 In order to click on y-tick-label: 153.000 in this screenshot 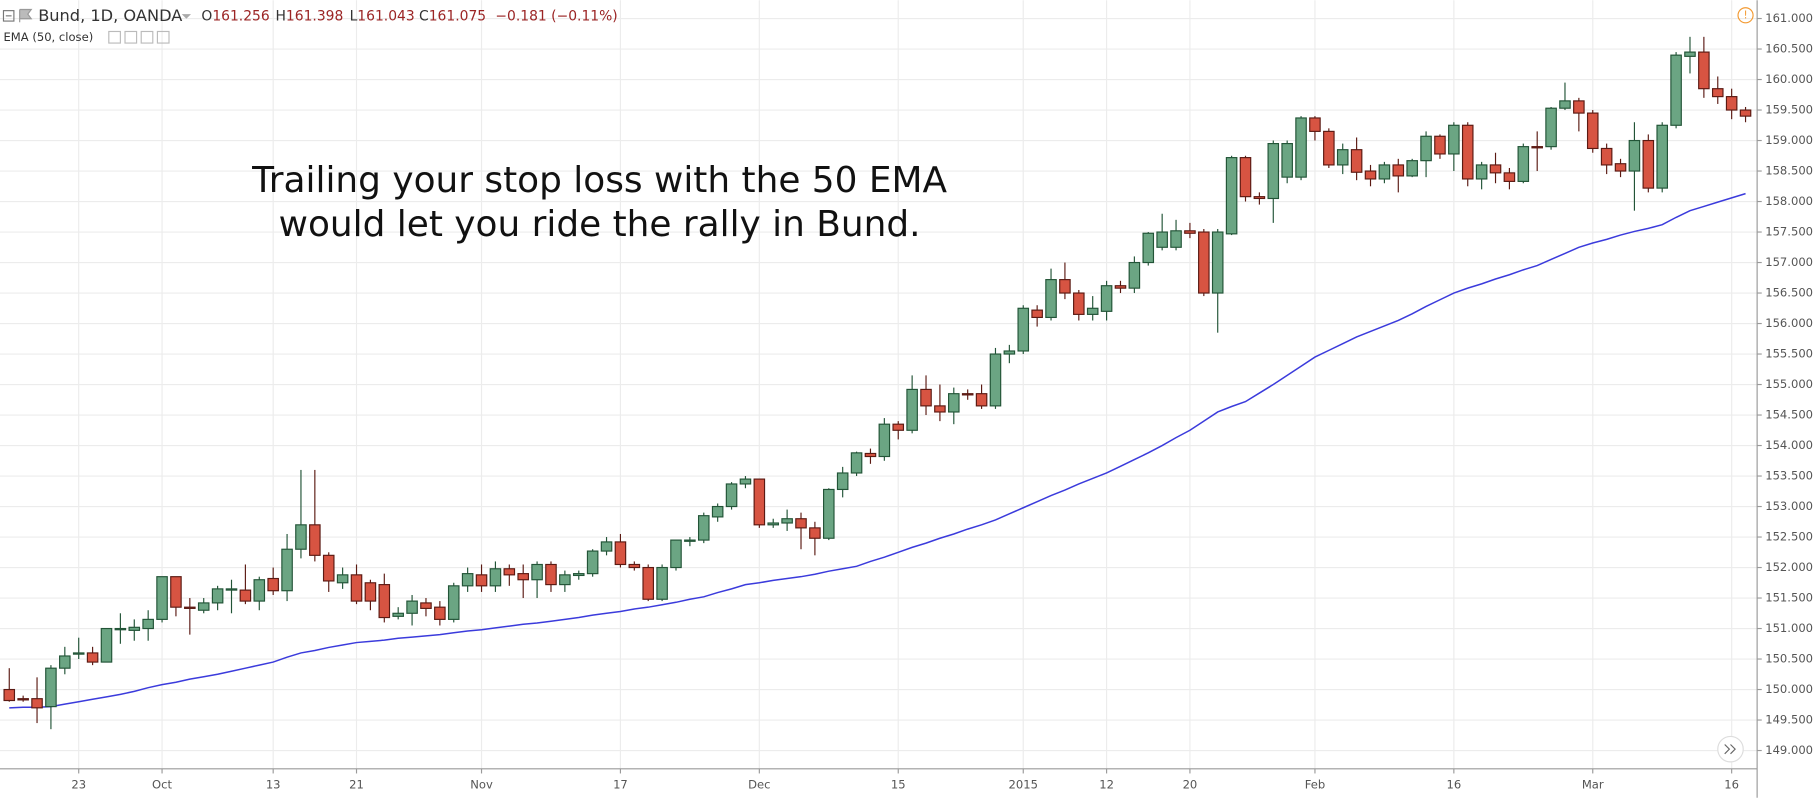, I will do `click(1789, 506)`.